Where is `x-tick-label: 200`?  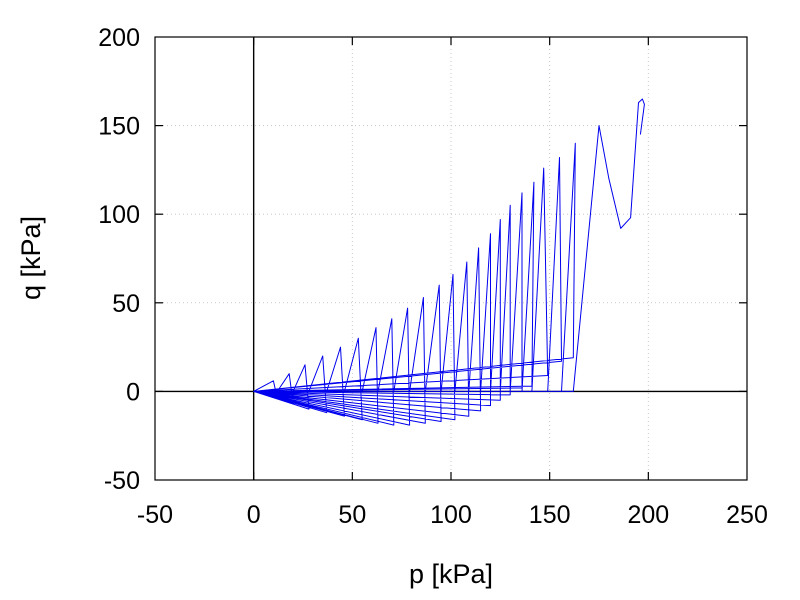 x-tick-label: 200 is located at coordinates (648, 515).